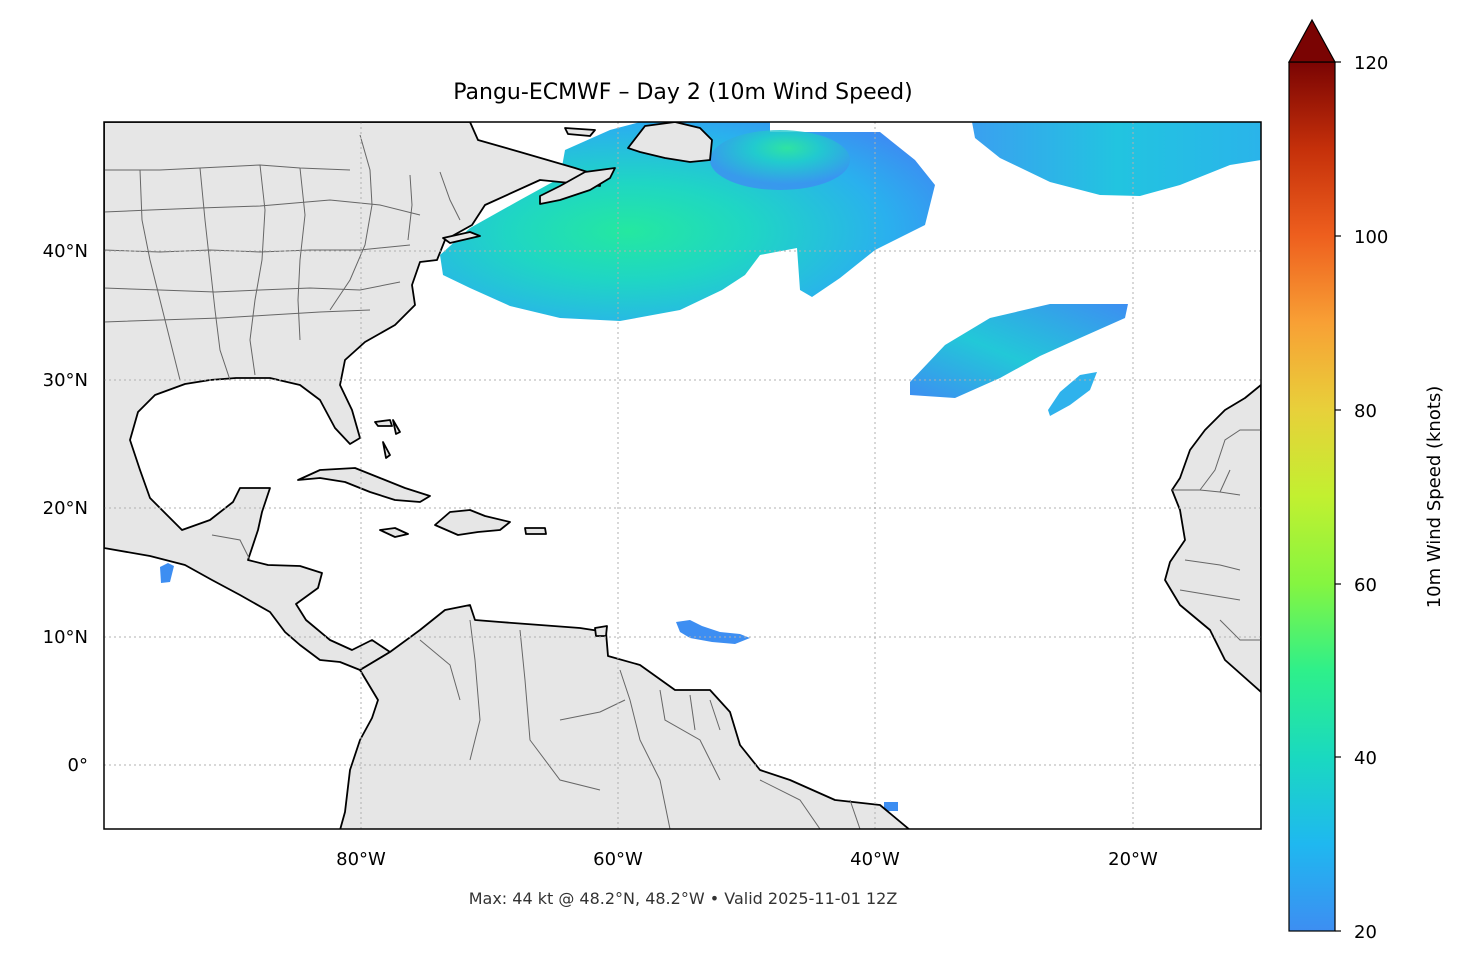 The image size is (1466, 969). Describe the element at coordinates (625, 716) in the screenshot. I see `south-america` at that location.